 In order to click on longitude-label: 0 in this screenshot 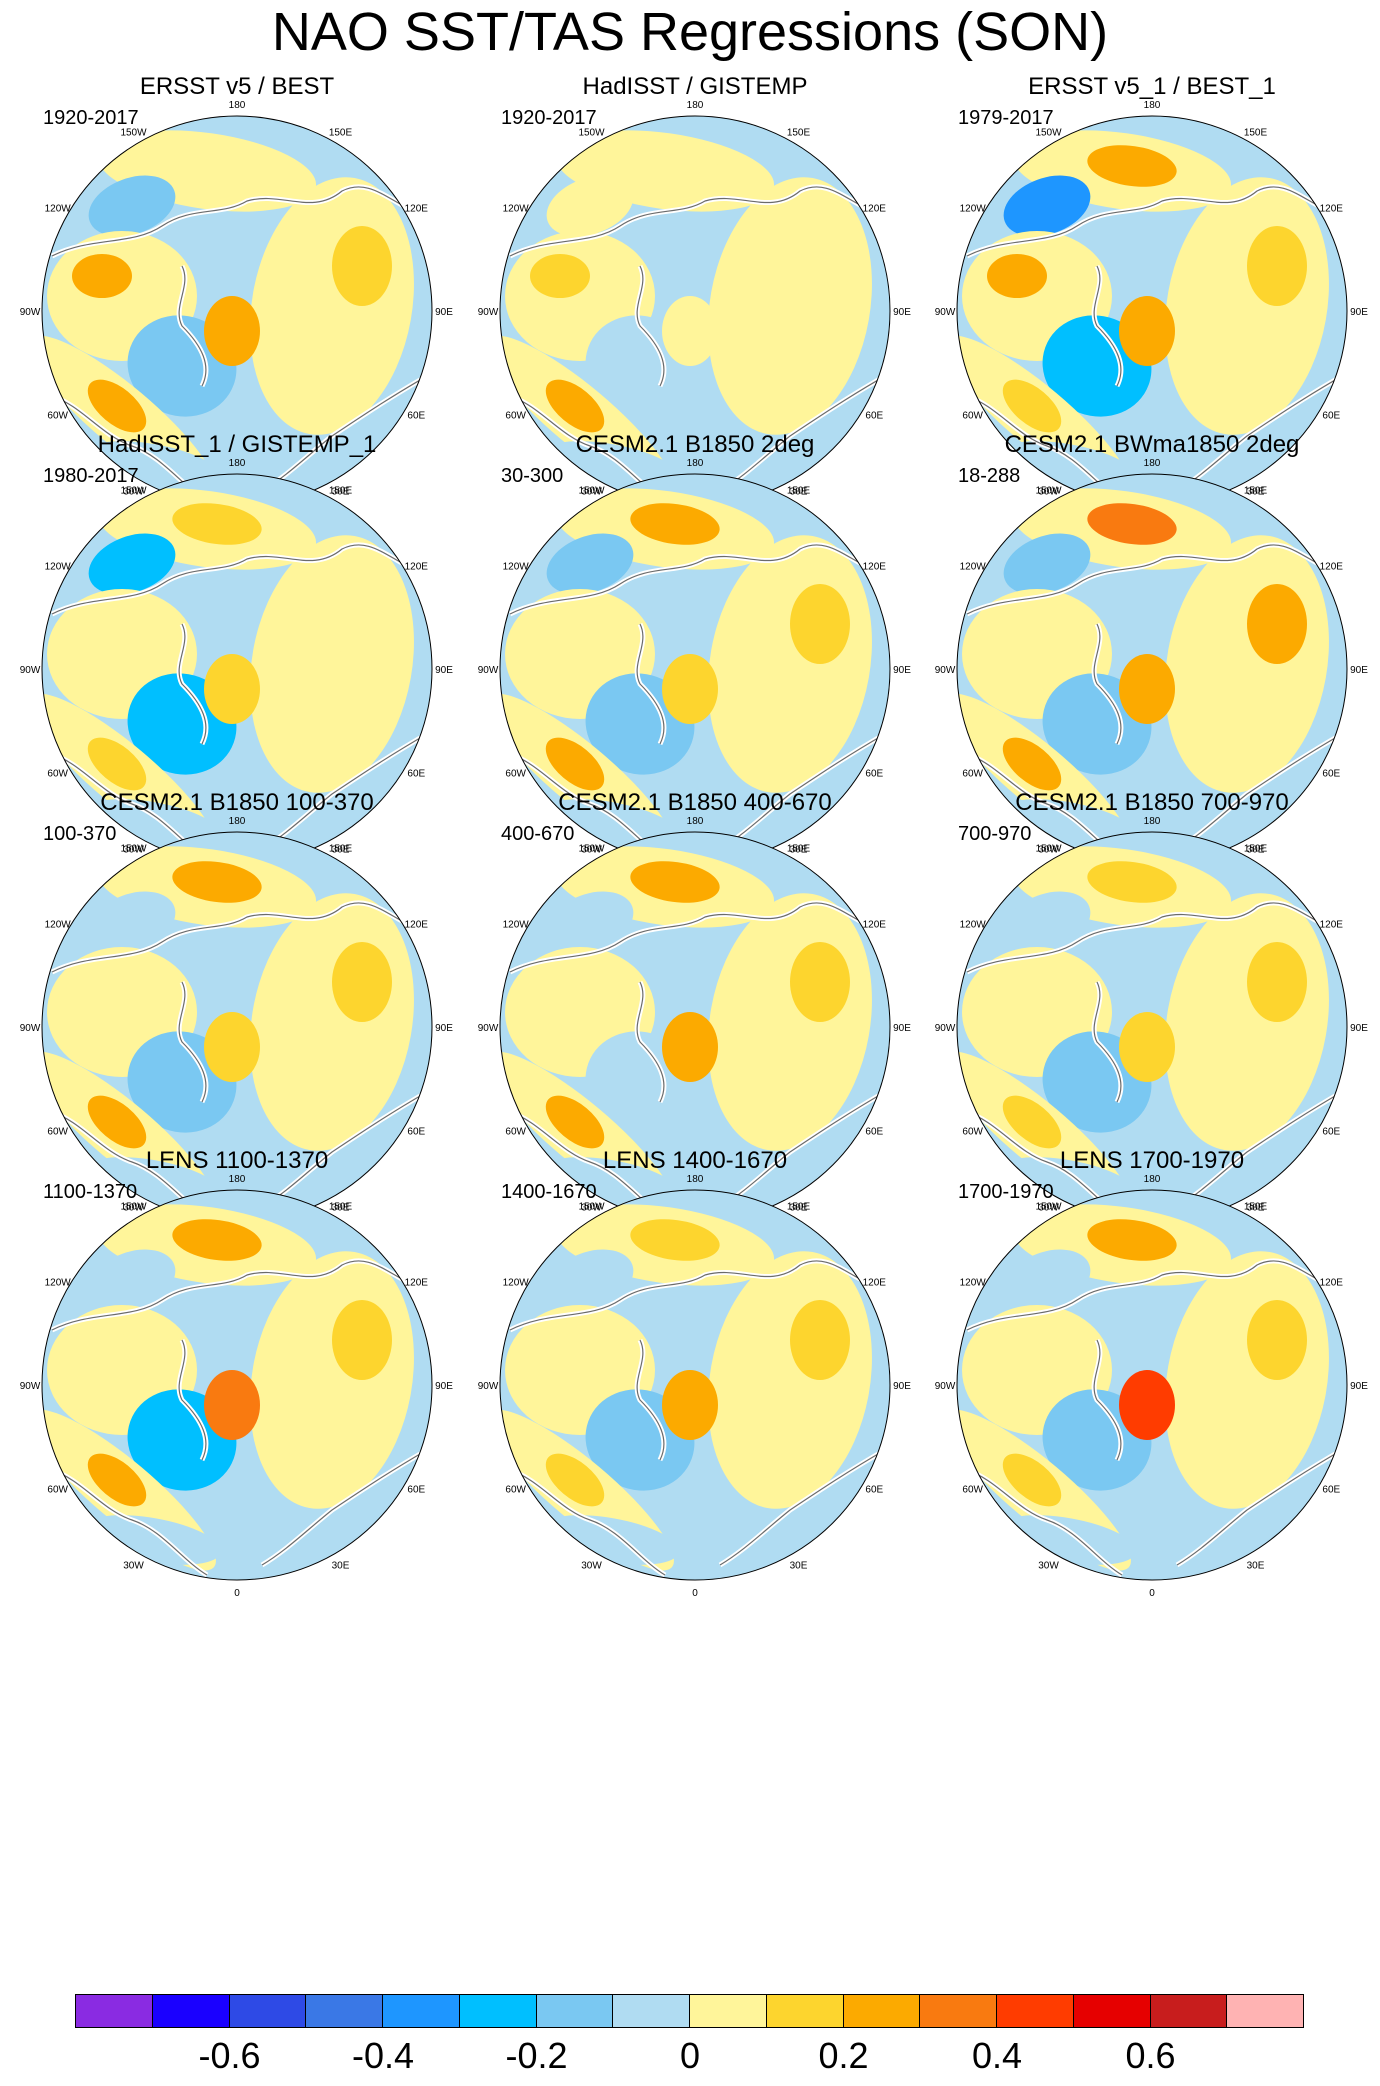, I will do `click(237, 1593)`.